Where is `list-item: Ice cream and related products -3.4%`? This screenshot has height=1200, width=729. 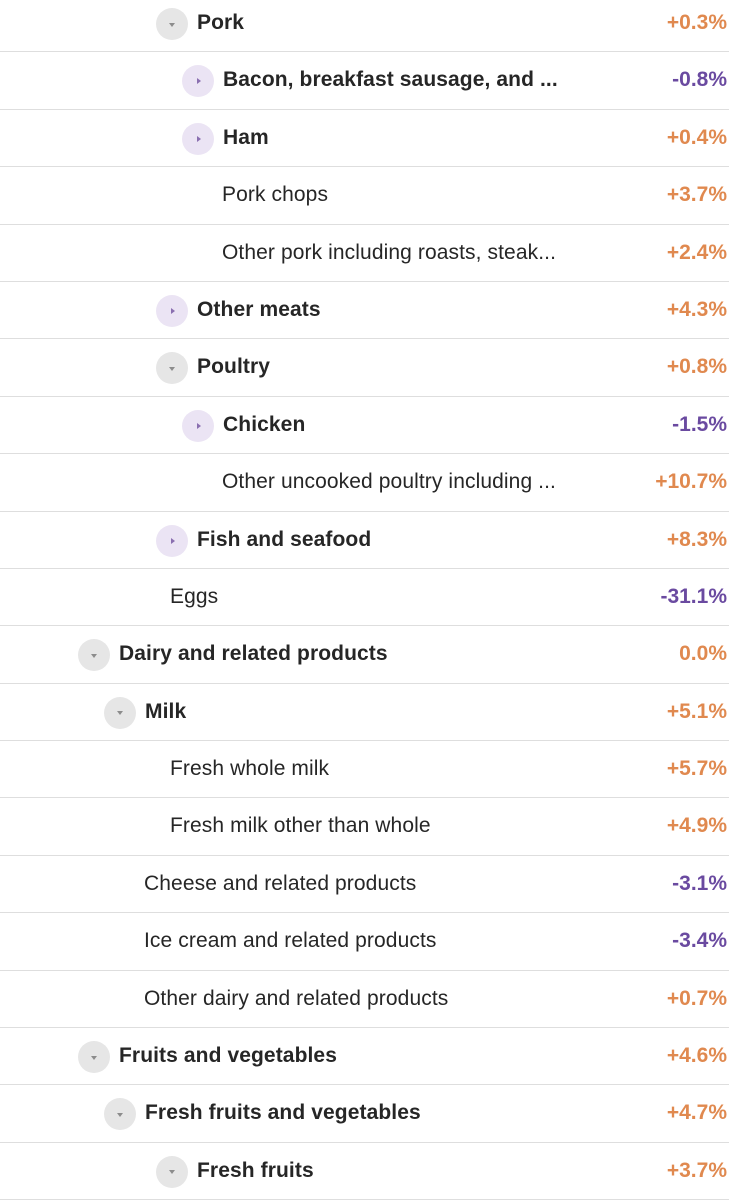 list-item: Ice cream and related products -3.4% is located at coordinates (364, 942).